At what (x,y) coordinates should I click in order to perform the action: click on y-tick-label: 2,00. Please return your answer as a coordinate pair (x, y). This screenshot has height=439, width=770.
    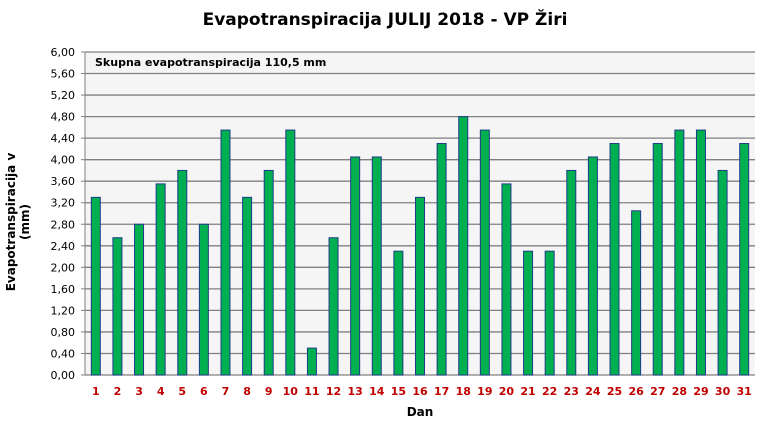
    Looking at the image, I should click on (63, 267).